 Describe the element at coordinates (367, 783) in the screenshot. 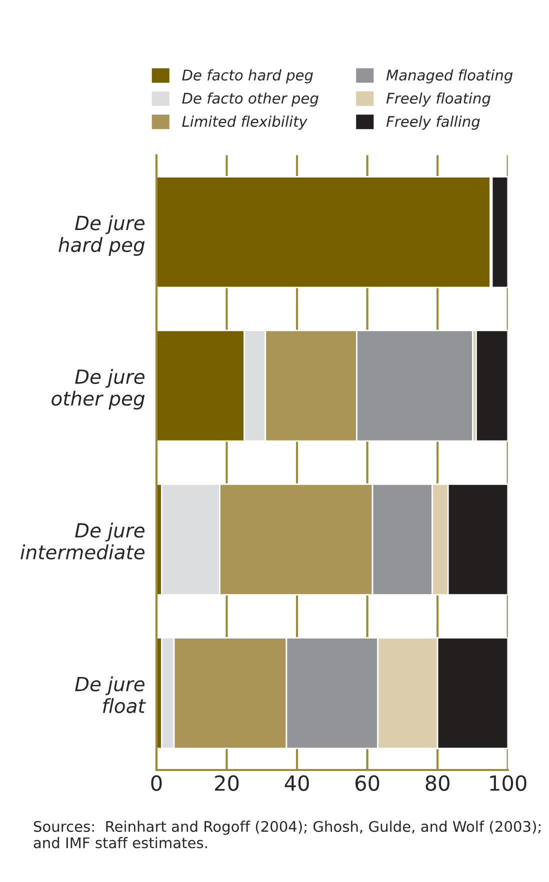

I see `x-tick-label: 60` at that location.